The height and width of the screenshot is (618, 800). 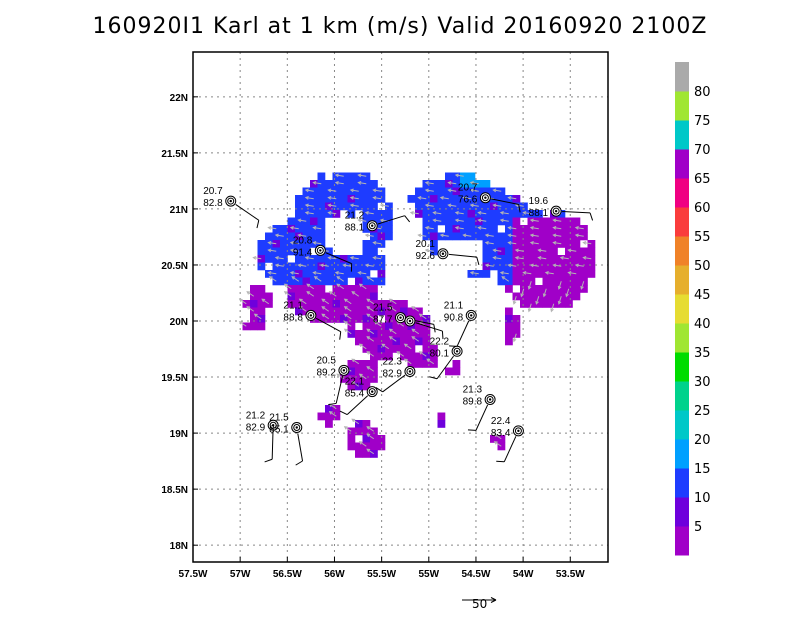 What do you see at coordinates (174, 378) in the screenshot?
I see `y-tick-label: 19.5N` at bounding box center [174, 378].